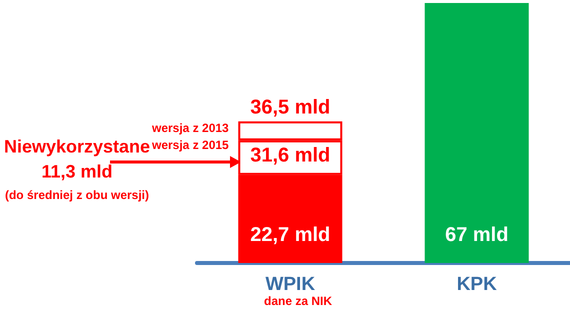  Describe the element at coordinates (77, 159) in the screenshot. I see `text: Niewykorzystane 11,3 mld` at that location.